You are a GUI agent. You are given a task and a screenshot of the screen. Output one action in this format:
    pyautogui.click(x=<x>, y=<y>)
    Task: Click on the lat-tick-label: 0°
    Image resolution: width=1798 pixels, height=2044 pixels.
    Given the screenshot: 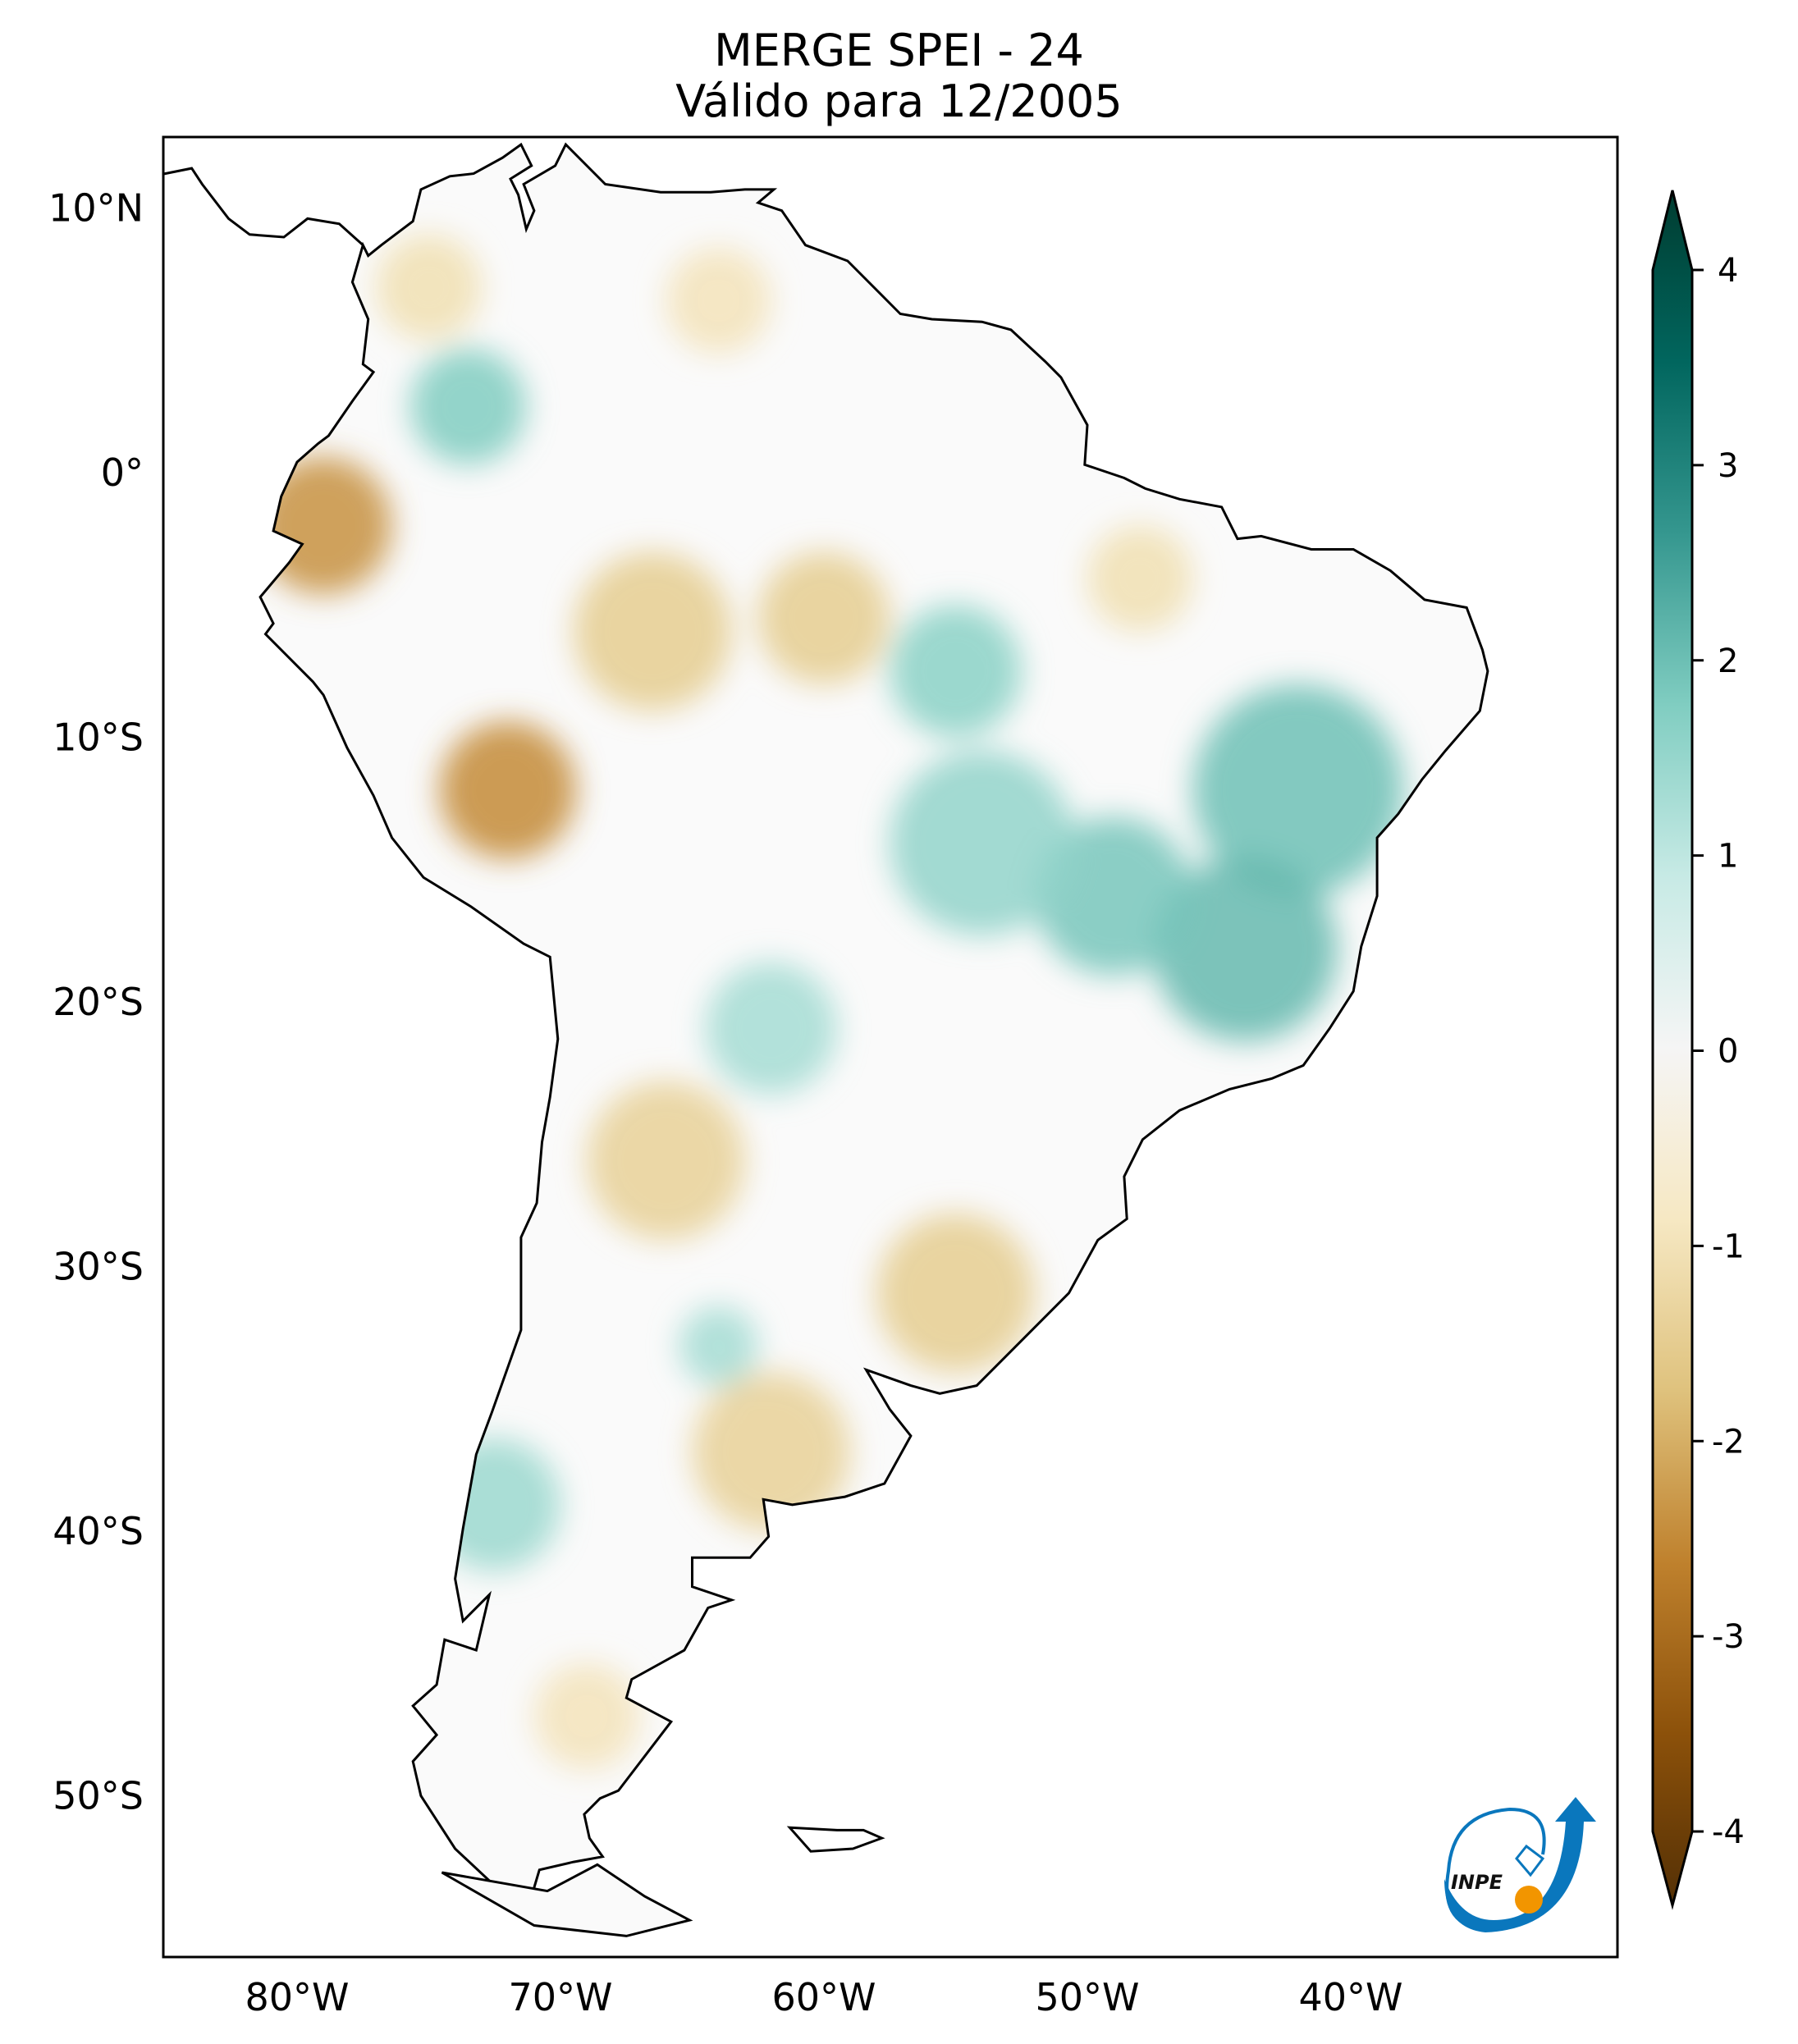 What is the action you would take?
    pyautogui.click(x=122, y=472)
    